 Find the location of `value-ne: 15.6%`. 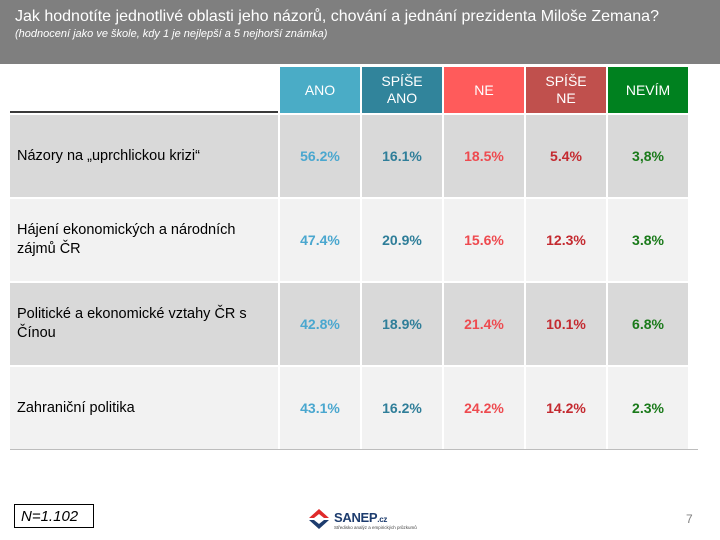

value-ne: 15.6% is located at coordinates (484, 240).